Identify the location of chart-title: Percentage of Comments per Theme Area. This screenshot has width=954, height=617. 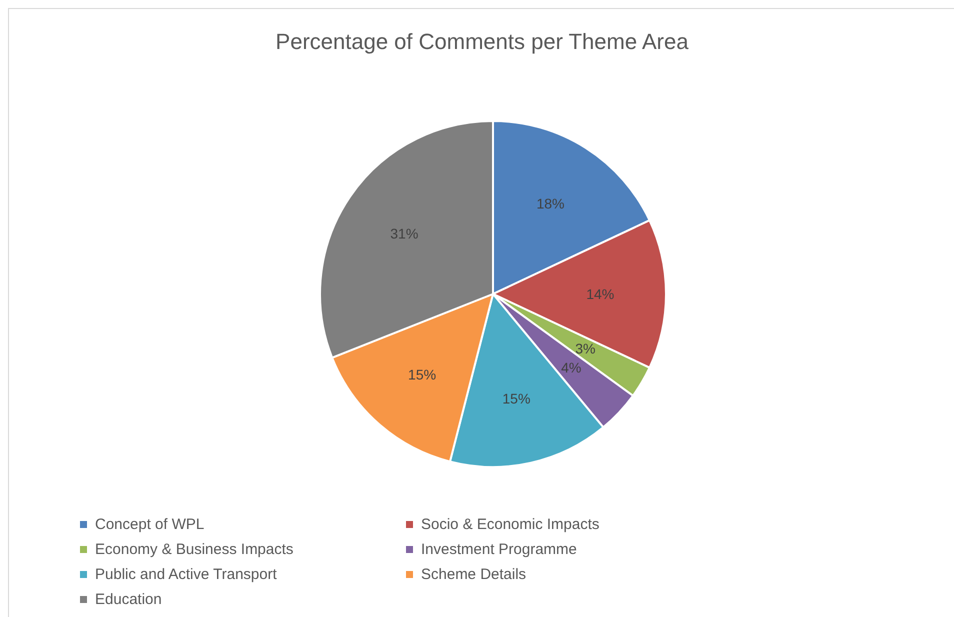
(482, 42).